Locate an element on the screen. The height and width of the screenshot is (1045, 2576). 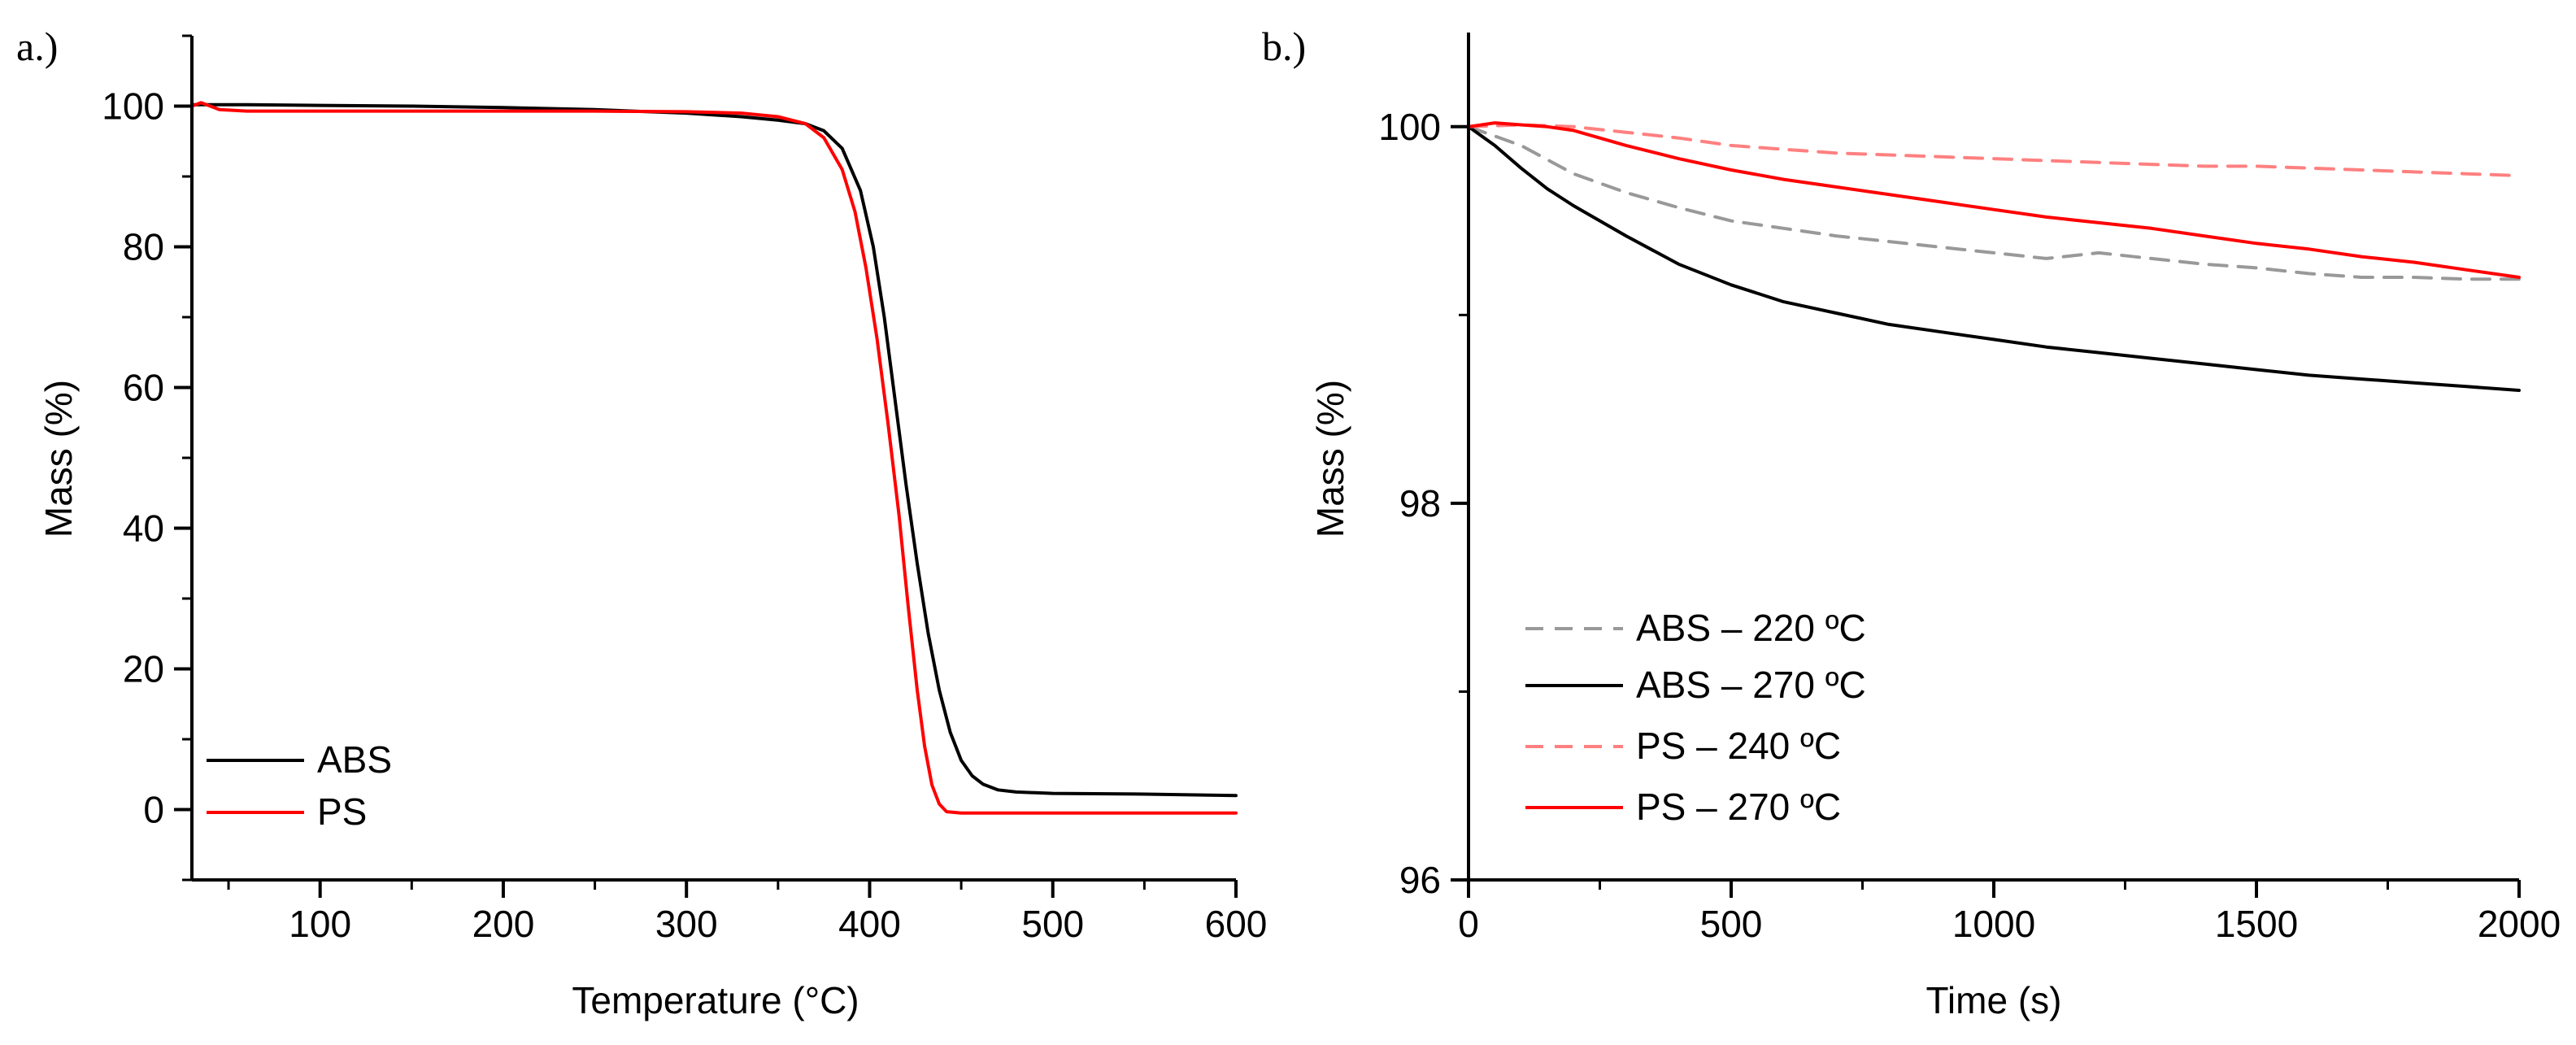
panel-b-x-tick-label: 0 is located at coordinates (1469, 924).